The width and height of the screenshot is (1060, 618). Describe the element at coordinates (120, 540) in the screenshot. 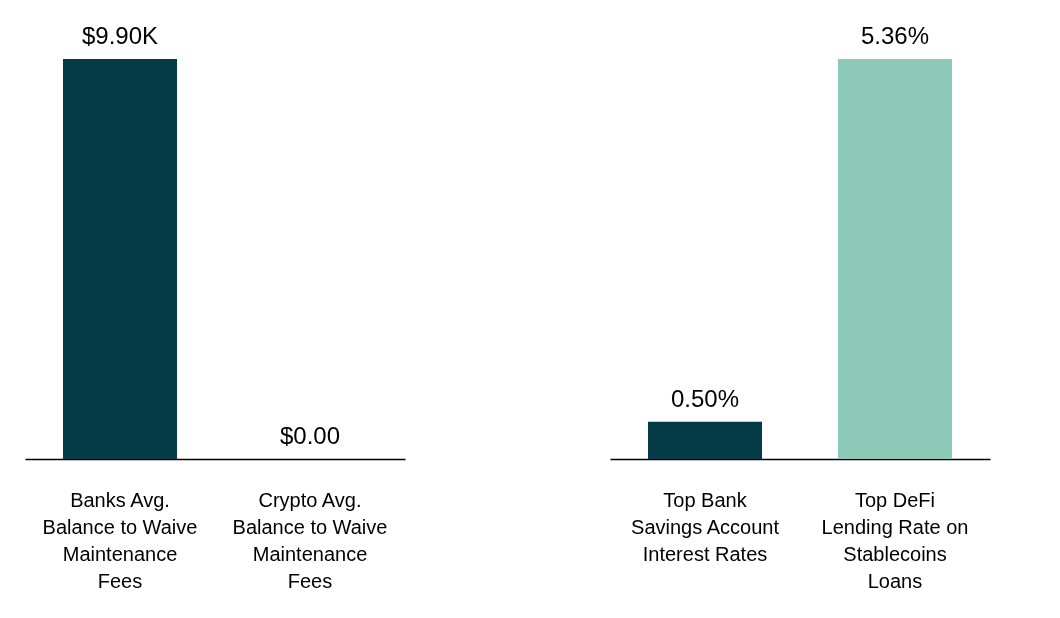

I see `x-tick-label: Banks Avg. Balance to Waive Maintenance Fees` at that location.